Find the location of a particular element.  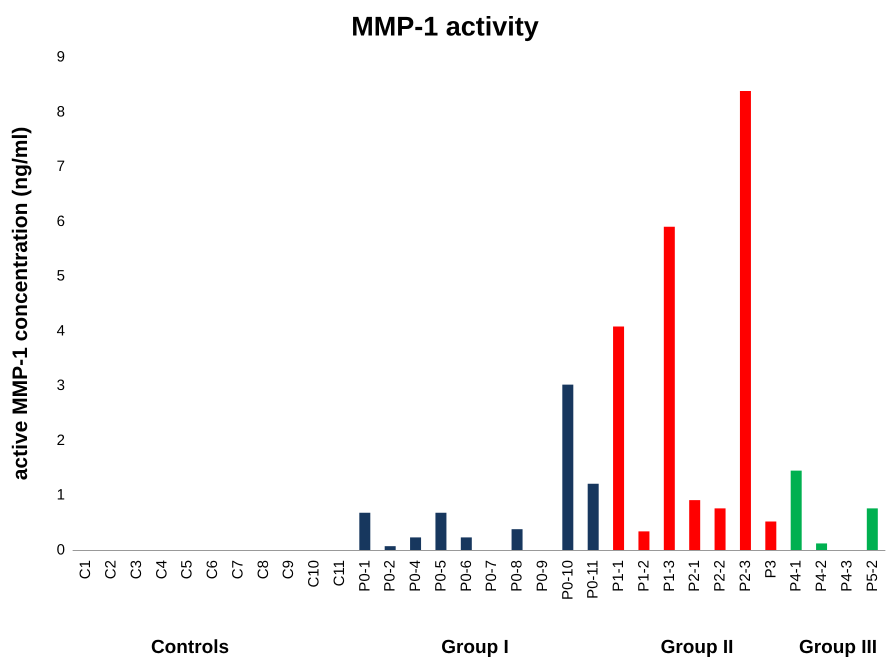

x-tick-label: P0-6 is located at coordinates (466, 576).